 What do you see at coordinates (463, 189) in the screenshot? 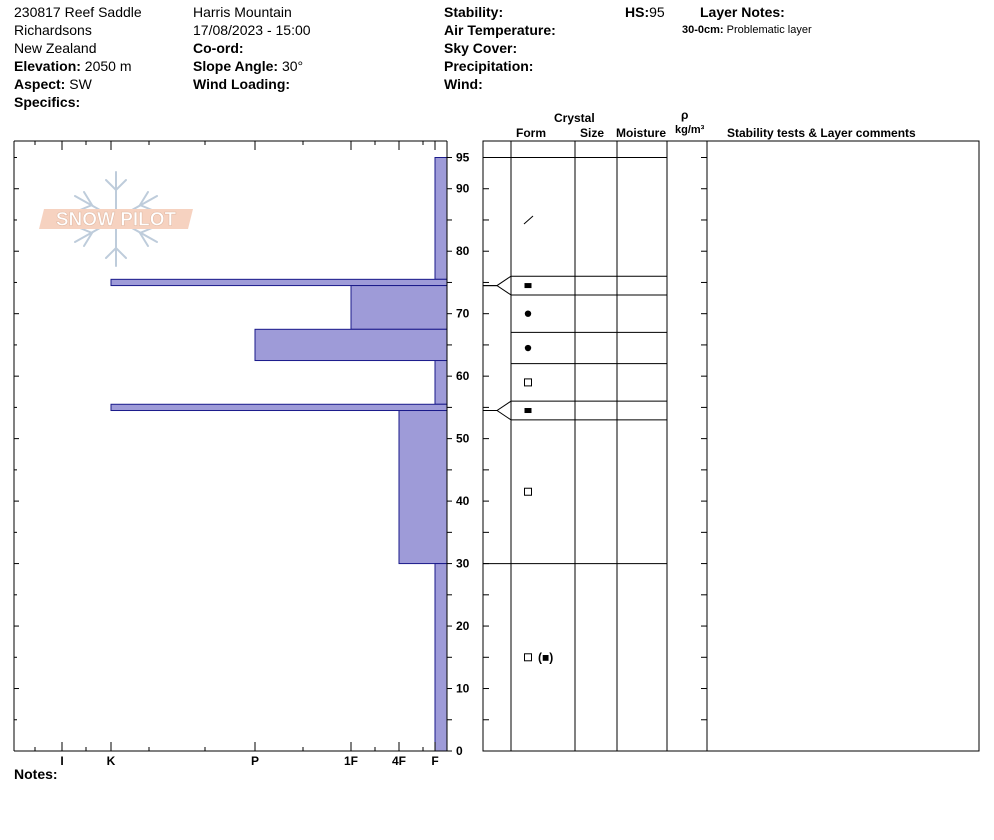
I see `y-tick-label-90: 90` at bounding box center [463, 189].